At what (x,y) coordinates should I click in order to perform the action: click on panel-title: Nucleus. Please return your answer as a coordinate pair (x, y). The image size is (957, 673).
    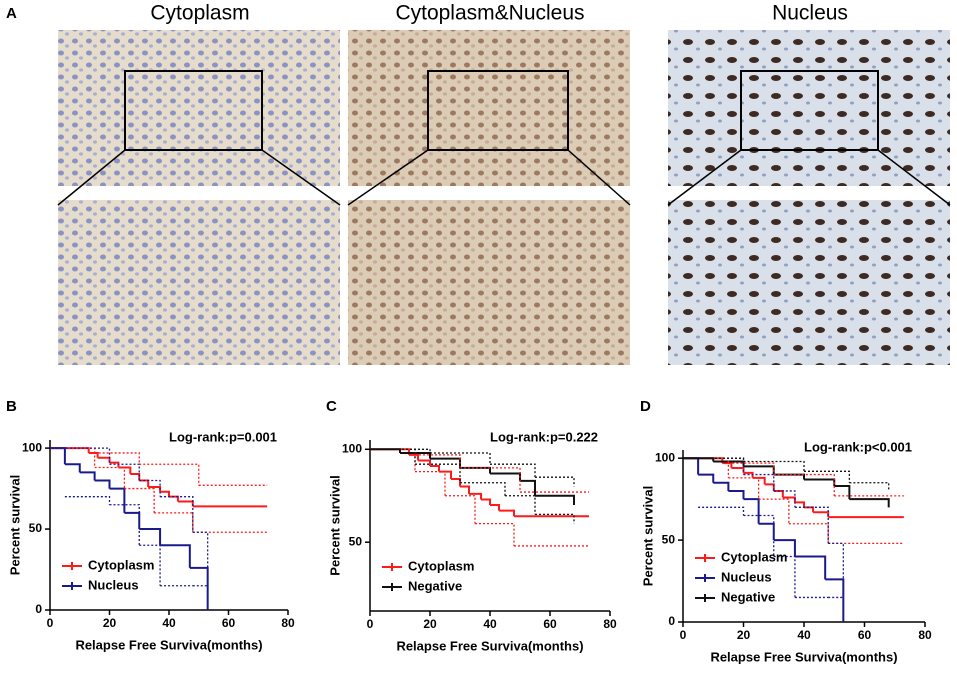
    Looking at the image, I should click on (810, 13).